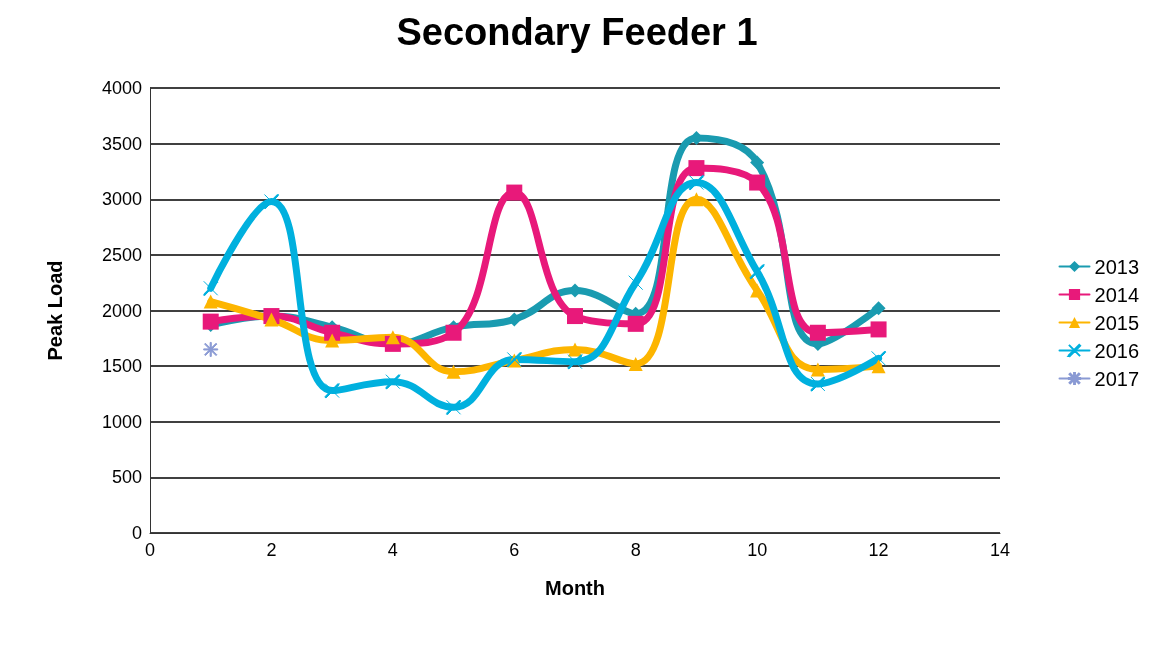 Image resolution: width=1154 pixels, height=645 pixels. I want to click on x-tick-label: 12, so click(878, 550).